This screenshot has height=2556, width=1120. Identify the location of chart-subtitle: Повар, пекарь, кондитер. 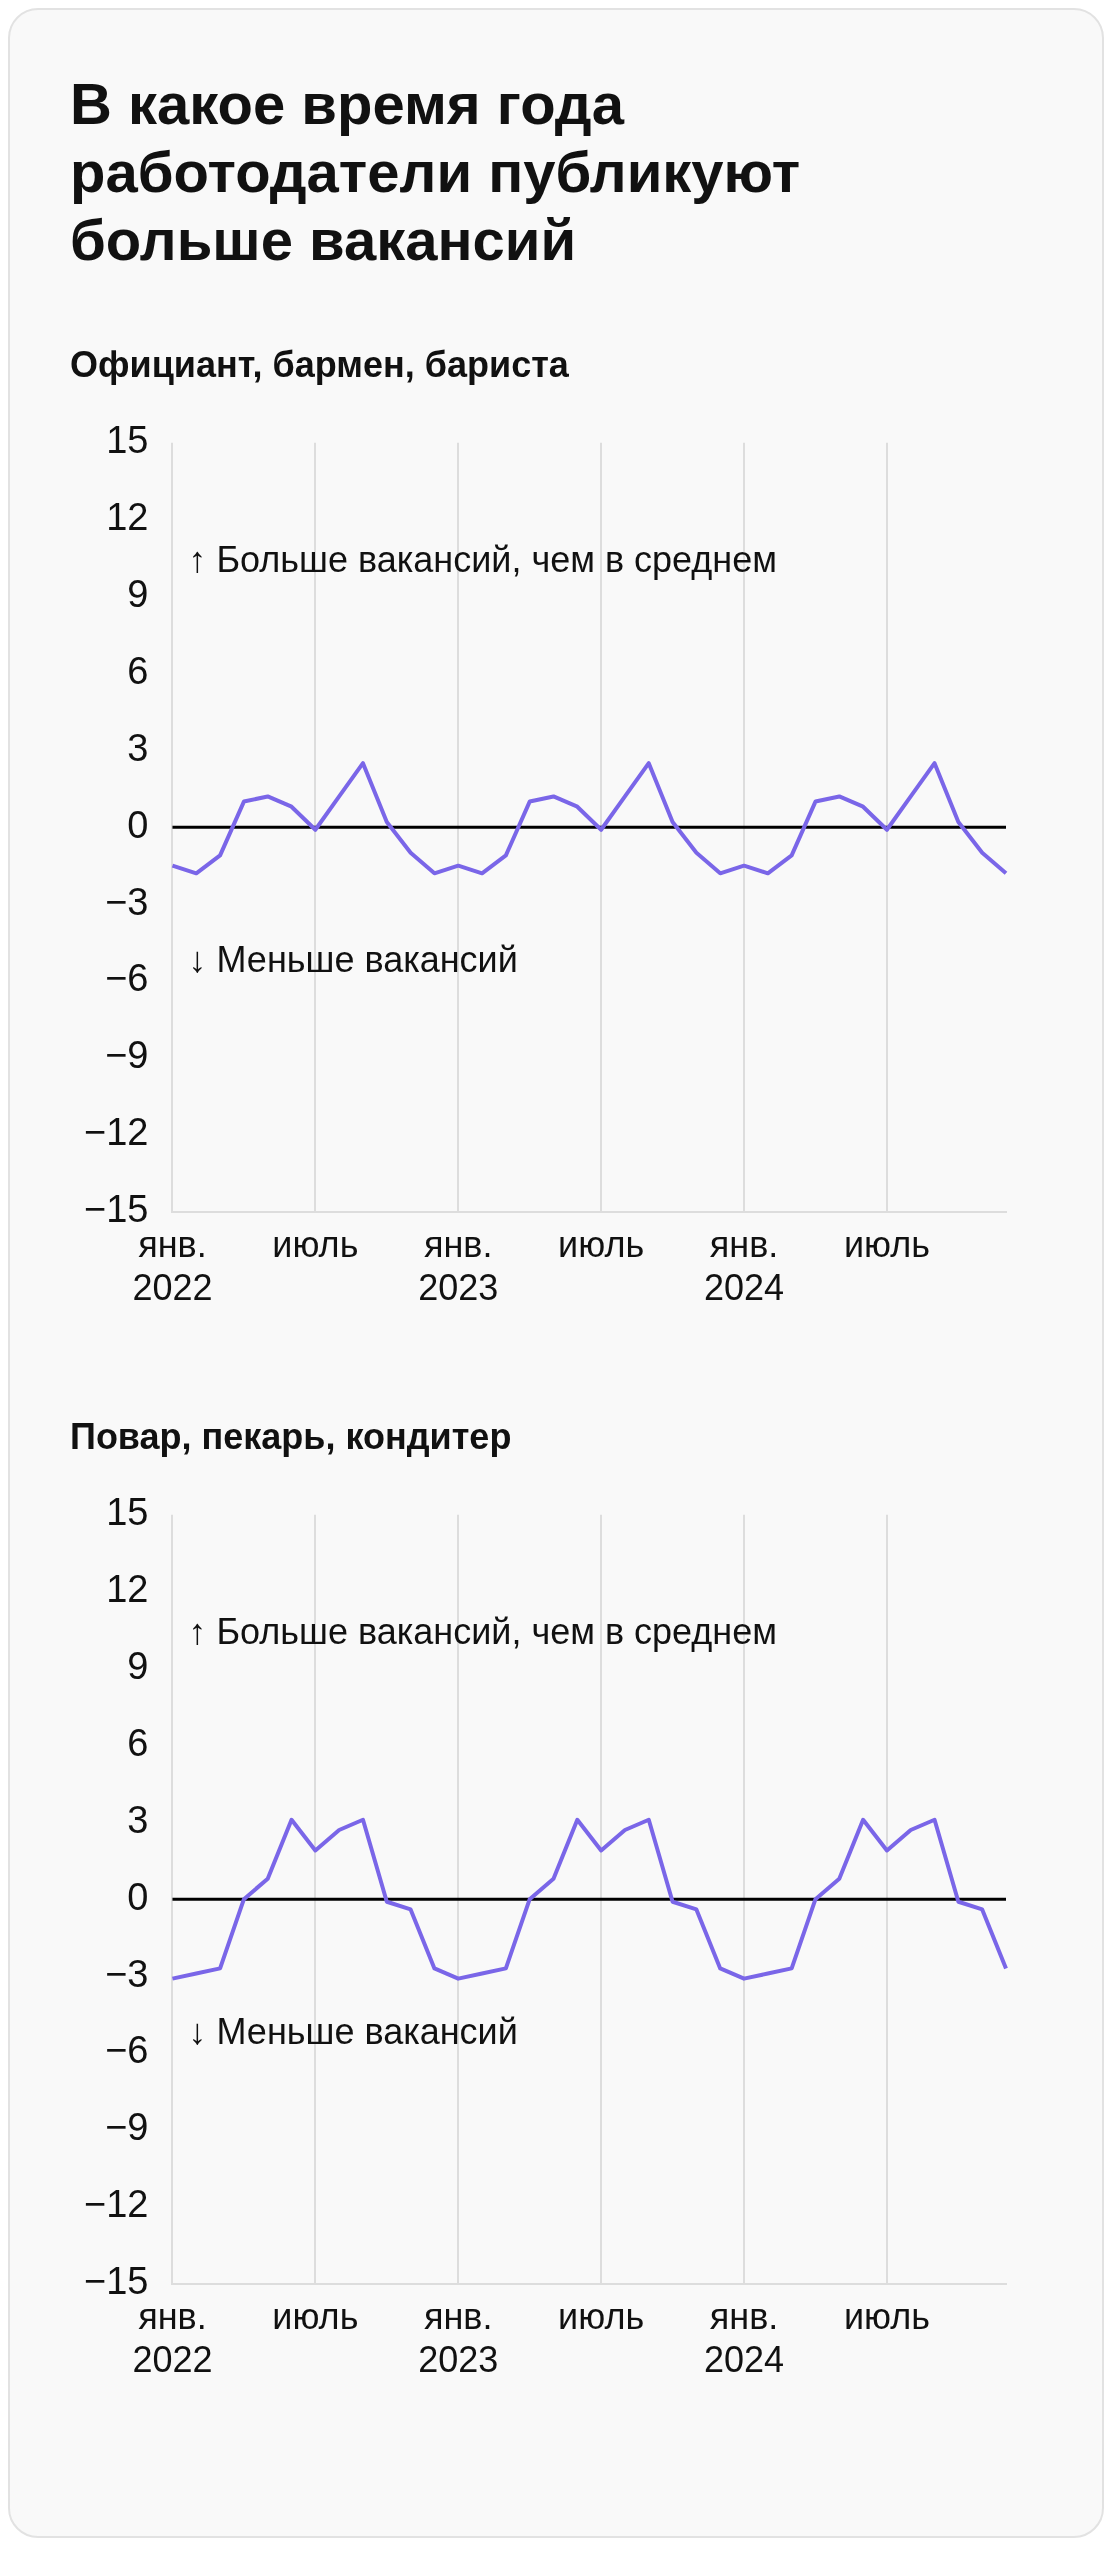
(291, 1436).